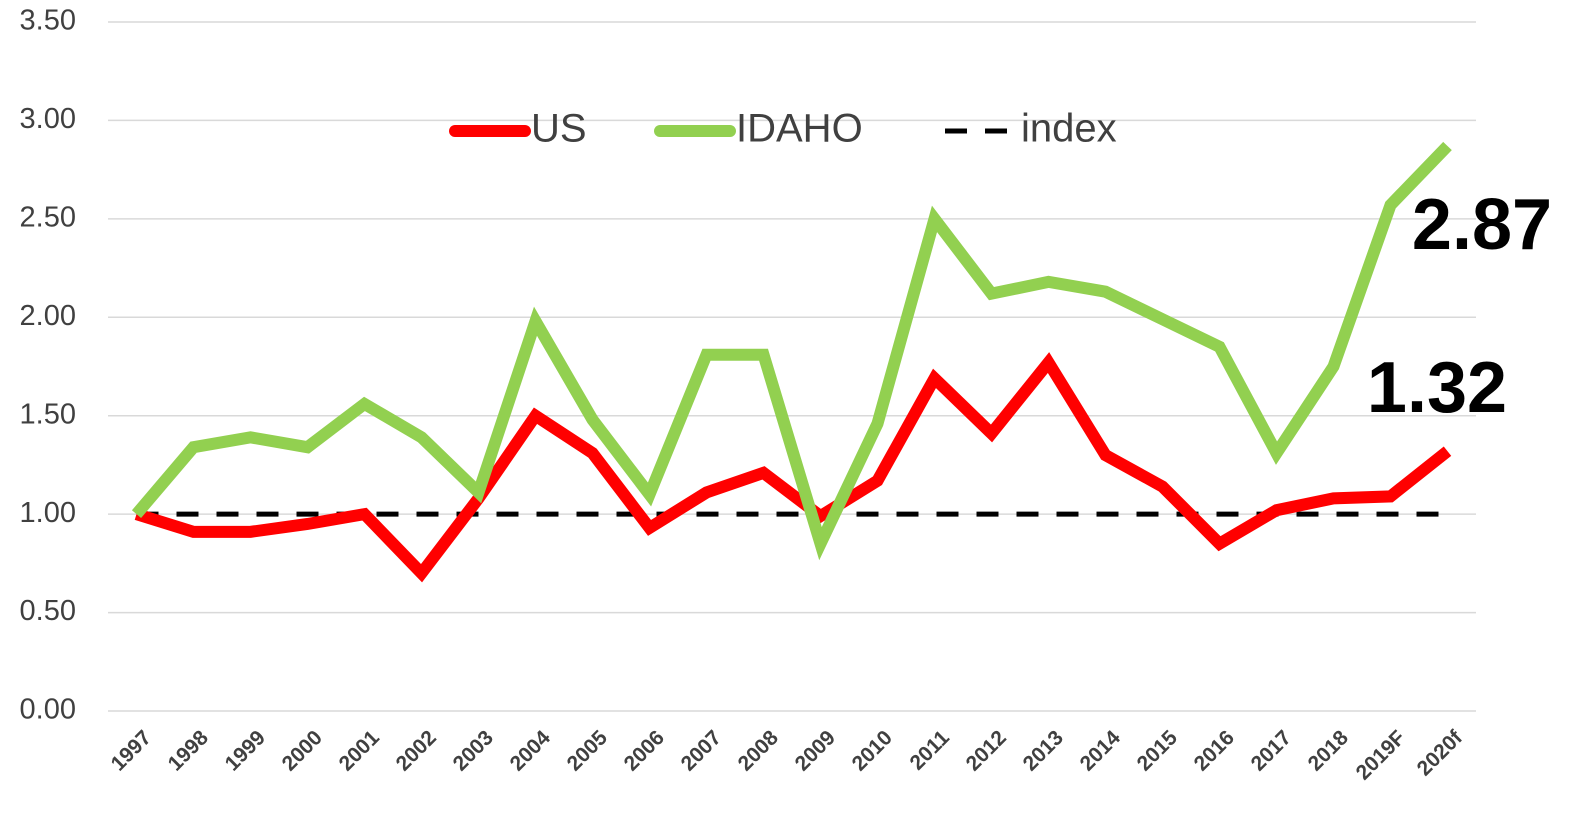  Describe the element at coordinates (559, 129) in the screenshot. I see `legend-label: US` at that location.